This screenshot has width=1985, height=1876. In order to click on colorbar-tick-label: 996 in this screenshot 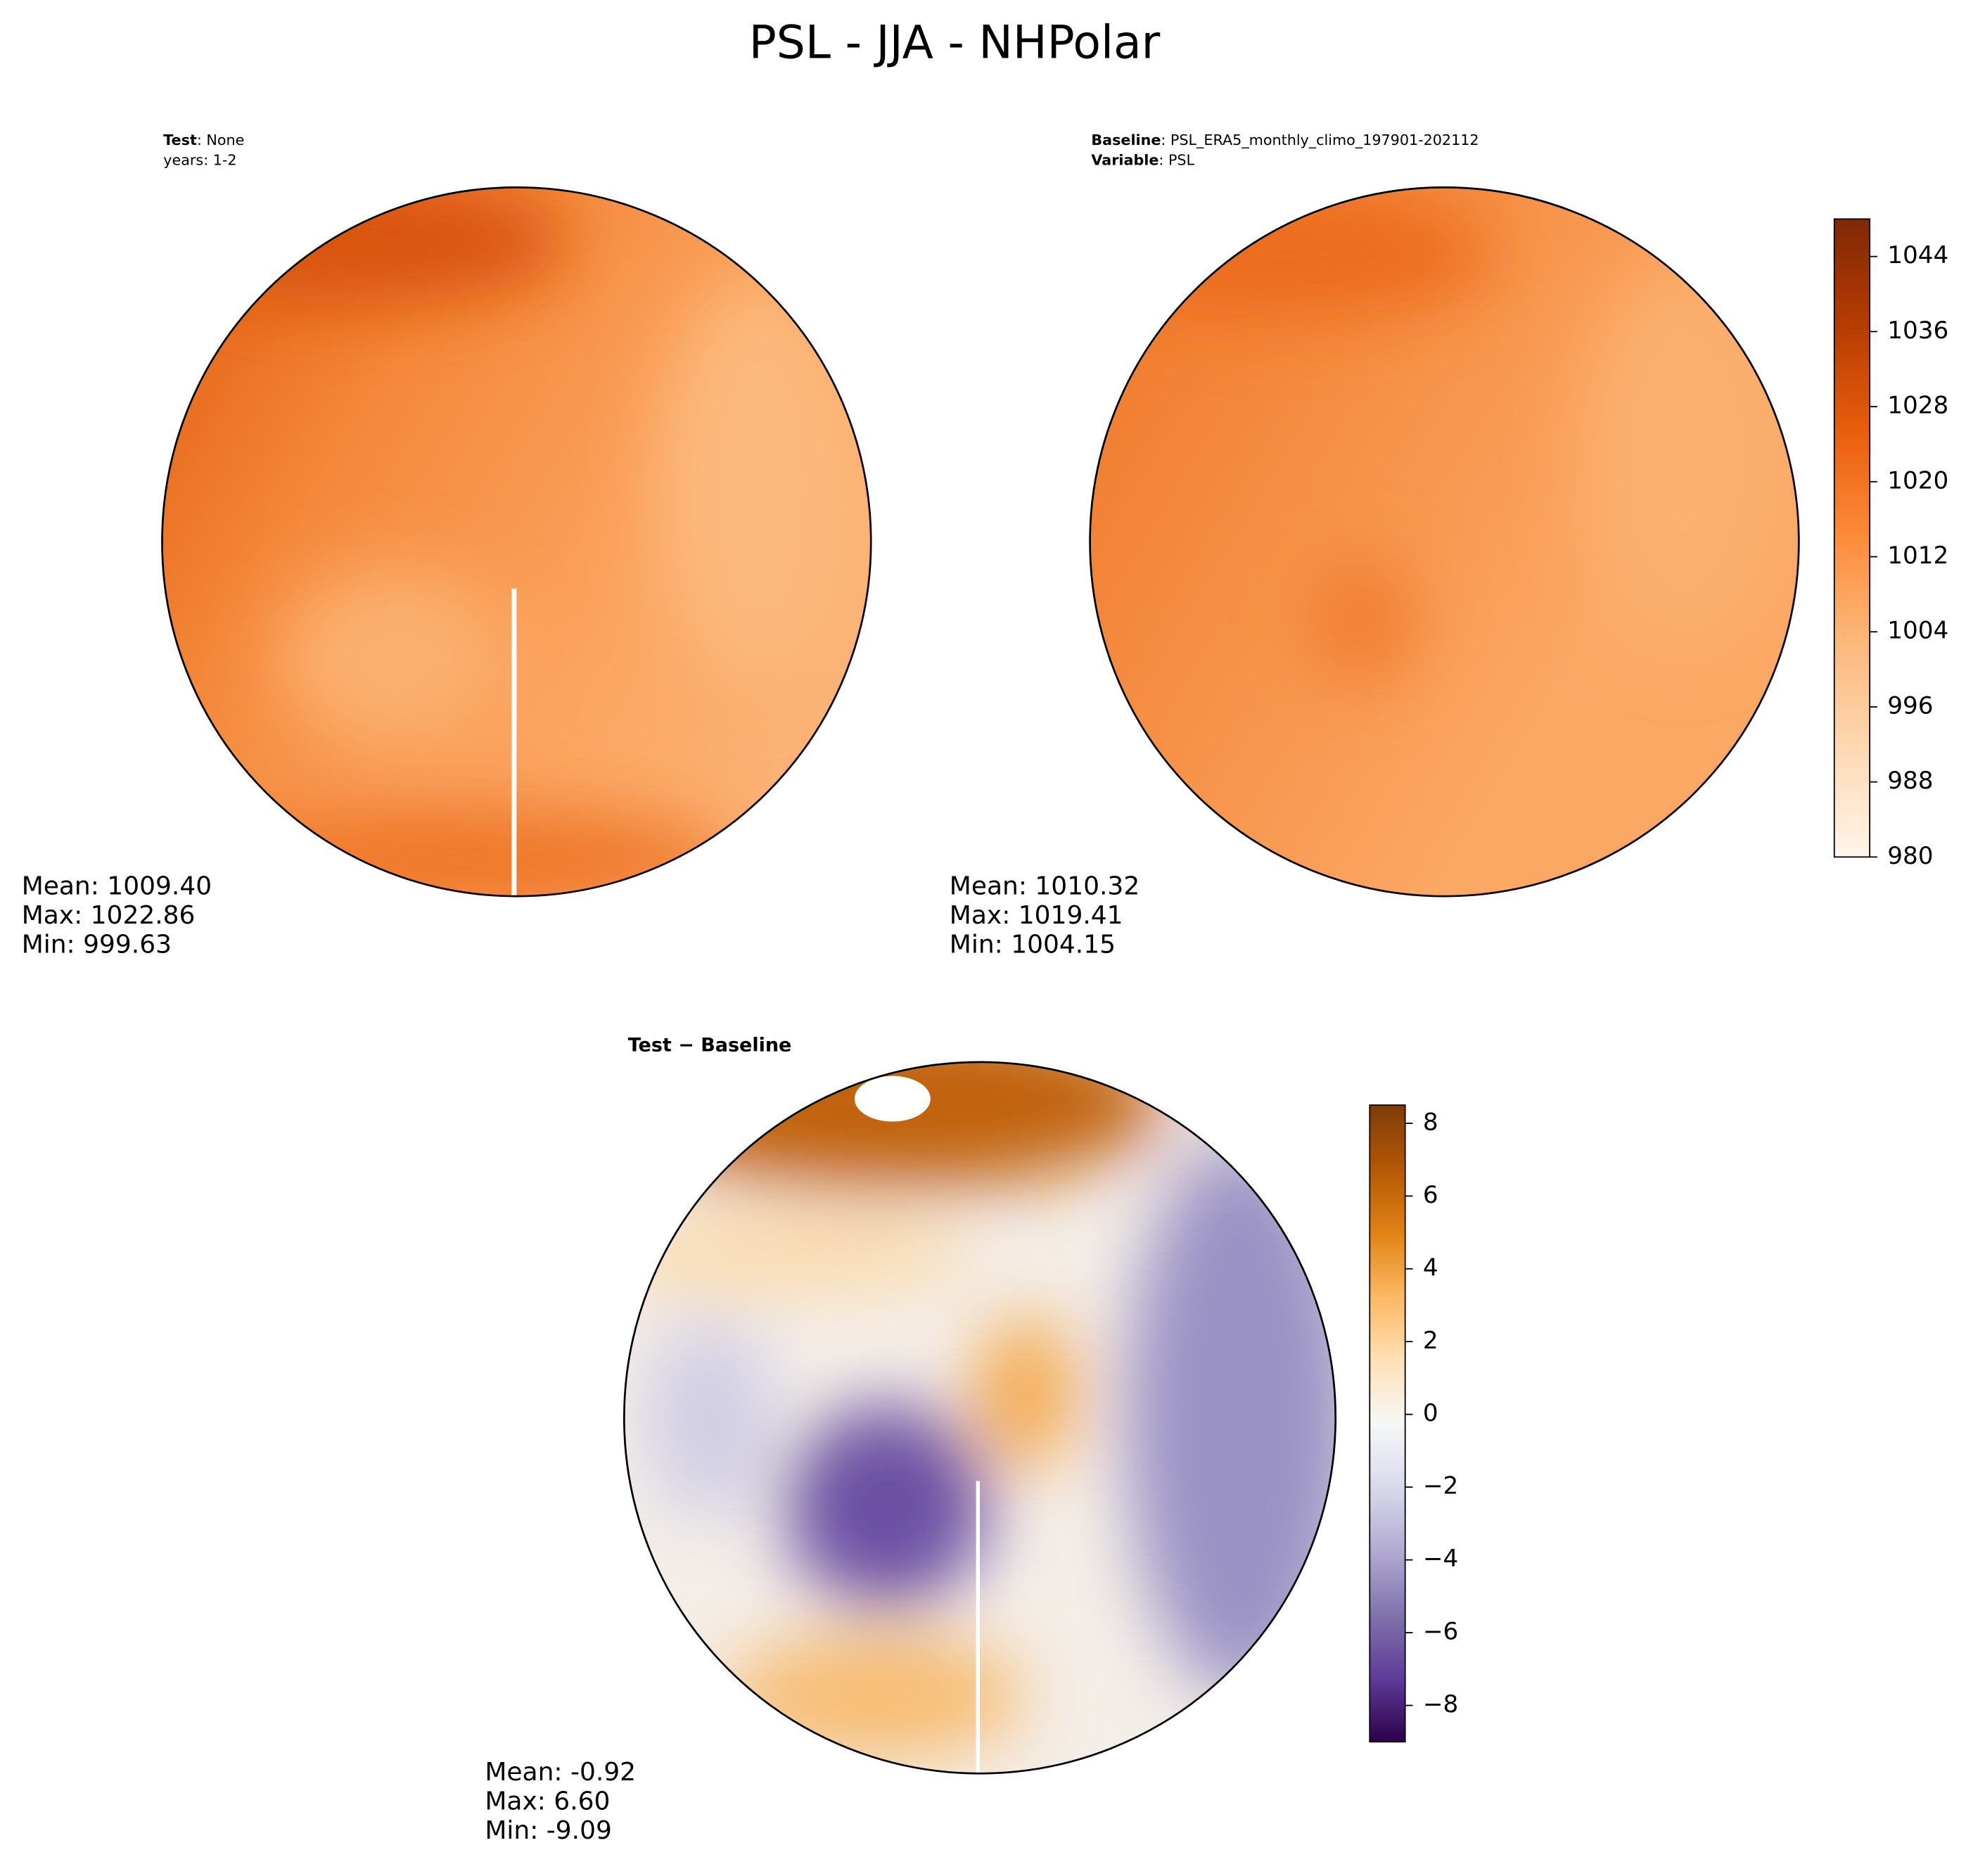, I will do `click(1910, 705)`.